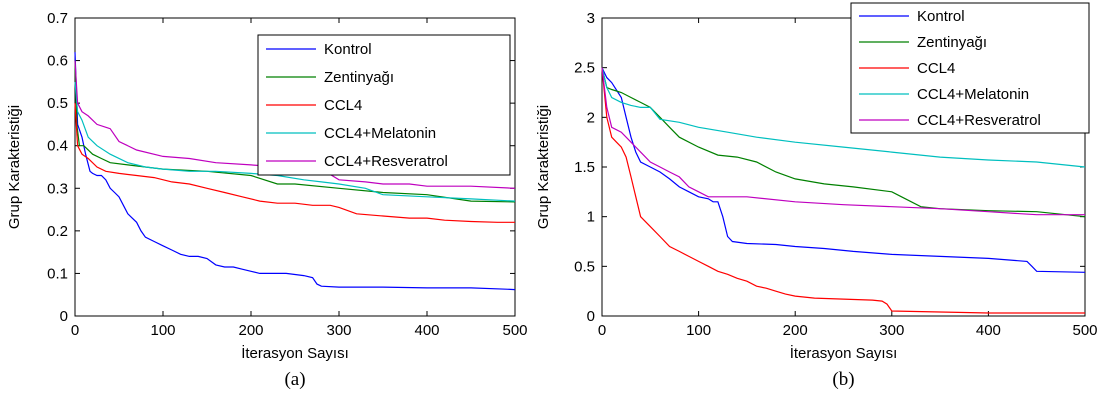 The height and width of the screenshot is (393, 1103). I want to click on y-tick-label: 0.4, so click(57, 146).